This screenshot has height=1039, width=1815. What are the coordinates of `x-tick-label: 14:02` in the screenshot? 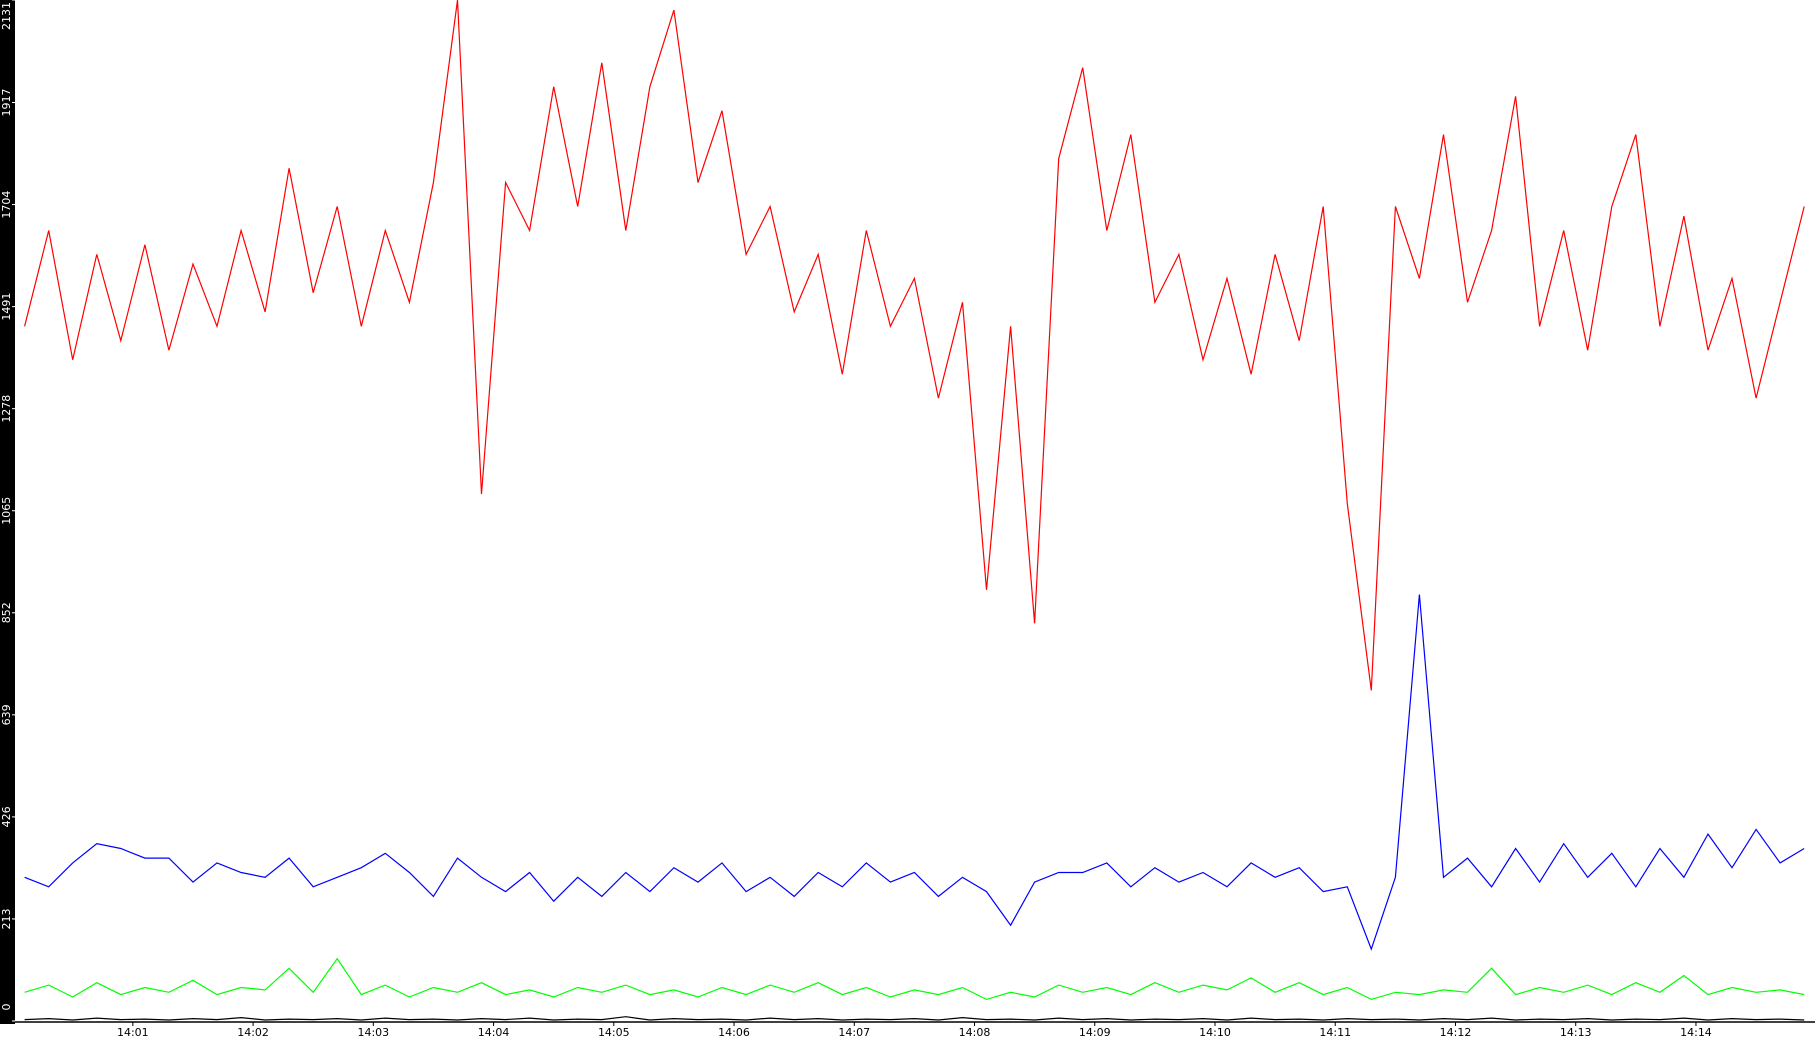 It's located at (253, 1032).